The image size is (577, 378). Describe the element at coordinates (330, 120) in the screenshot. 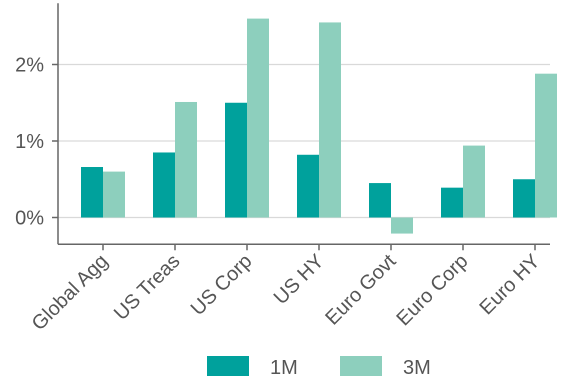

I see `bar-3m-us-hy` at that location.